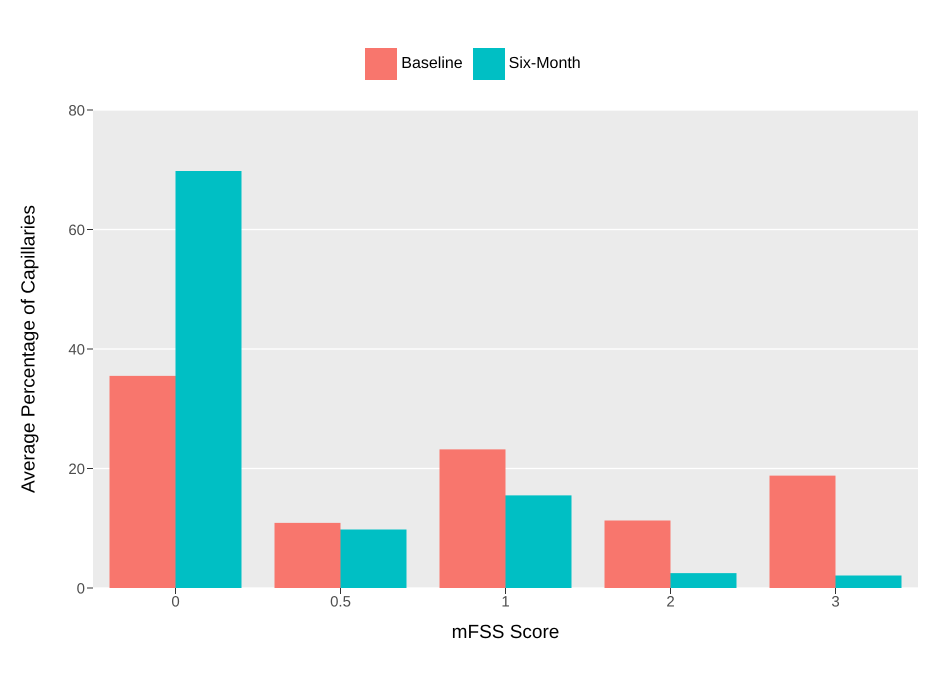 This screenshot has width=940, height=684. What do you see at coordinates (670, 602) in the screenshot?
I see `x-tick-label: 2` at bounding box center [670, 602].